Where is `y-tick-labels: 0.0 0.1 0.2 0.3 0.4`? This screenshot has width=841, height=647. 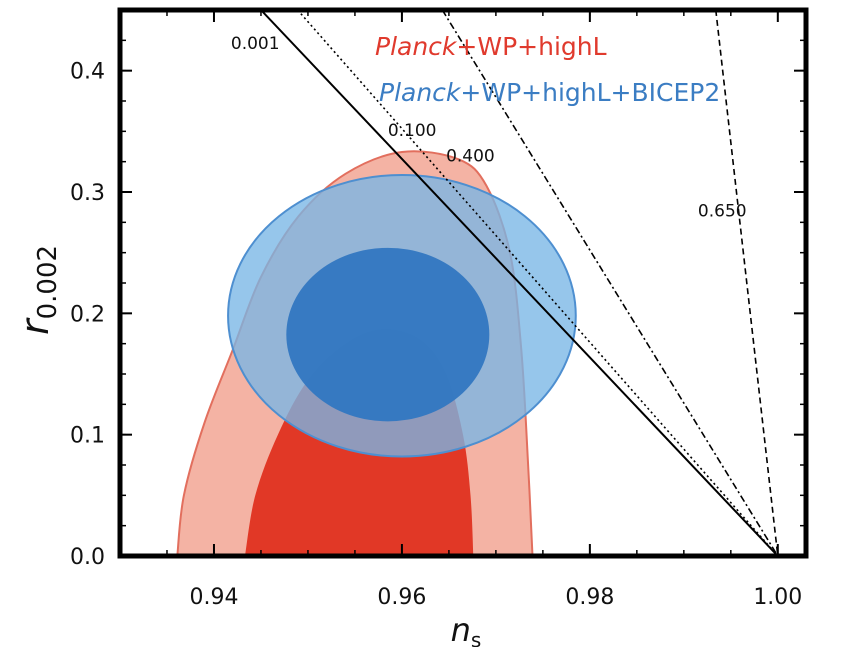 y-tick-labels: 0.0 0.1 0.2 0.3 0.4 is located at coordinates (87, 315).